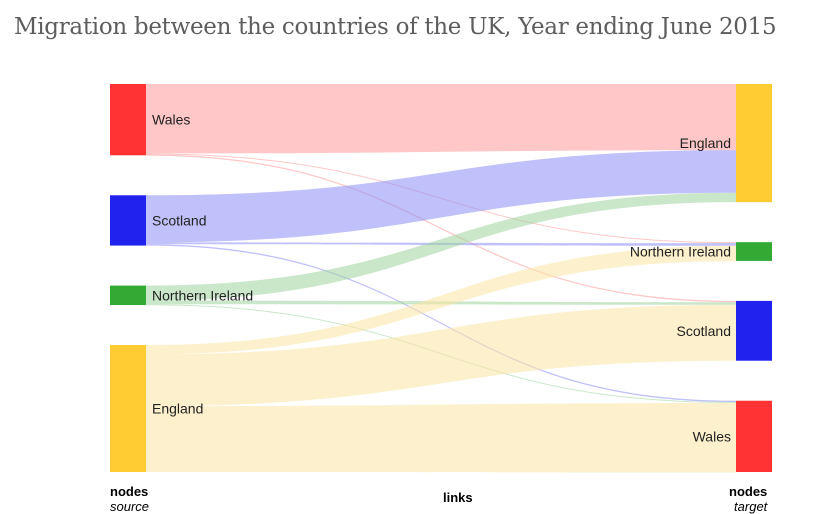  What do you see at coordinates (748, 491) in the screenshot?
I see `target-nodes-caption-title: nodes` at bounding box center [748, 491].